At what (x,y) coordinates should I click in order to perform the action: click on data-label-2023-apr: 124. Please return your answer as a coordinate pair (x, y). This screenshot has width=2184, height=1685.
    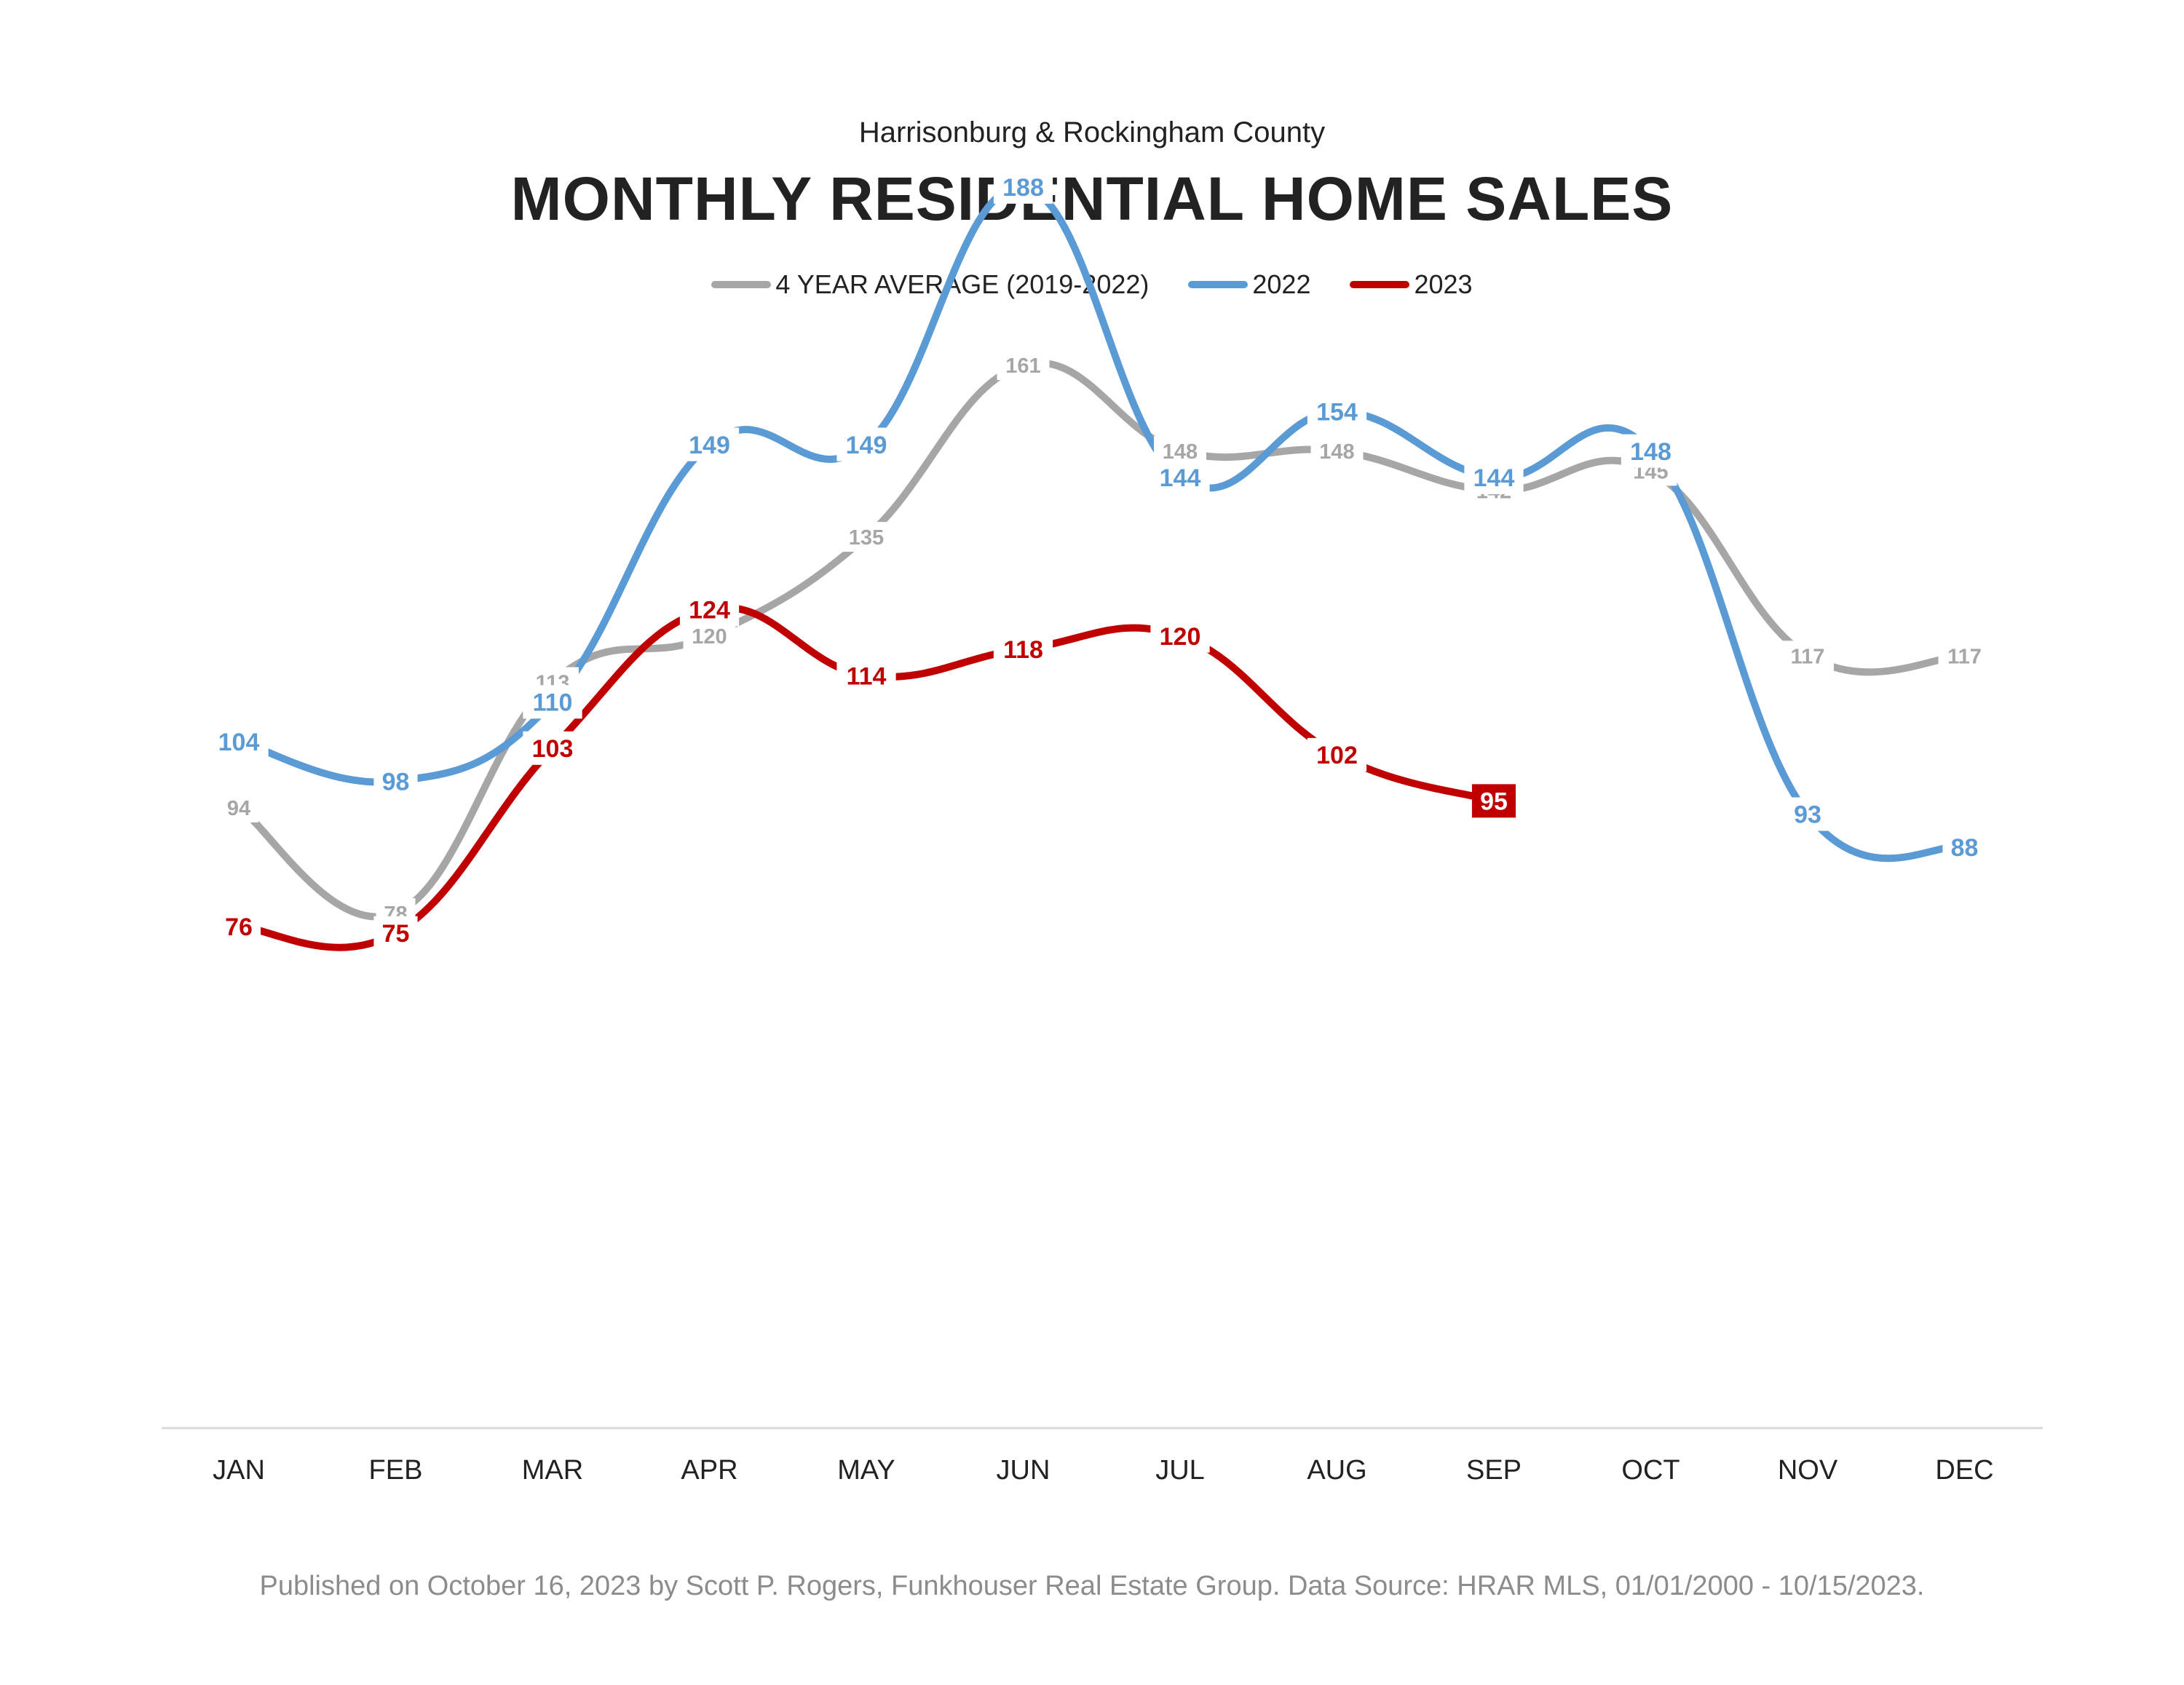
    Looking at the image, I should click on (709, 609).